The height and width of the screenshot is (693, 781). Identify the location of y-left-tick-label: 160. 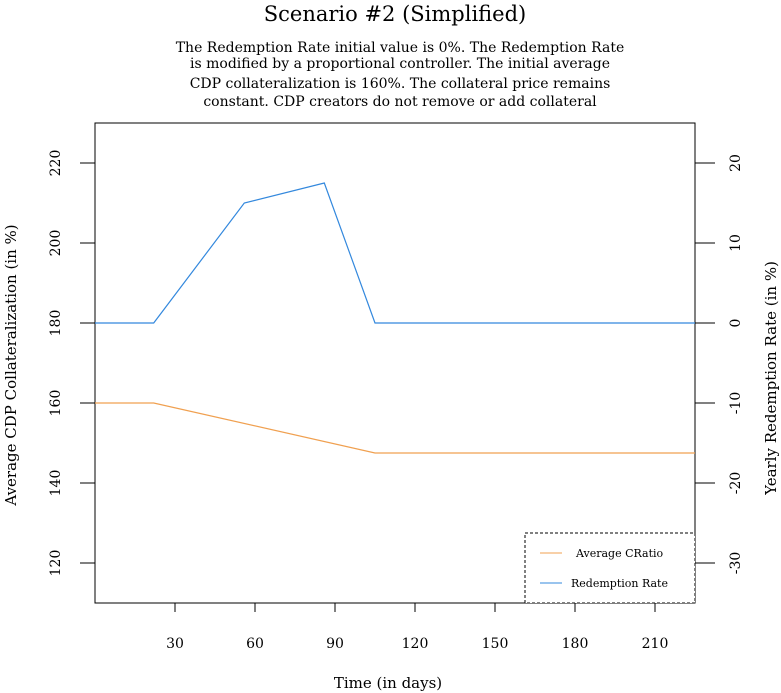
(56, 403).